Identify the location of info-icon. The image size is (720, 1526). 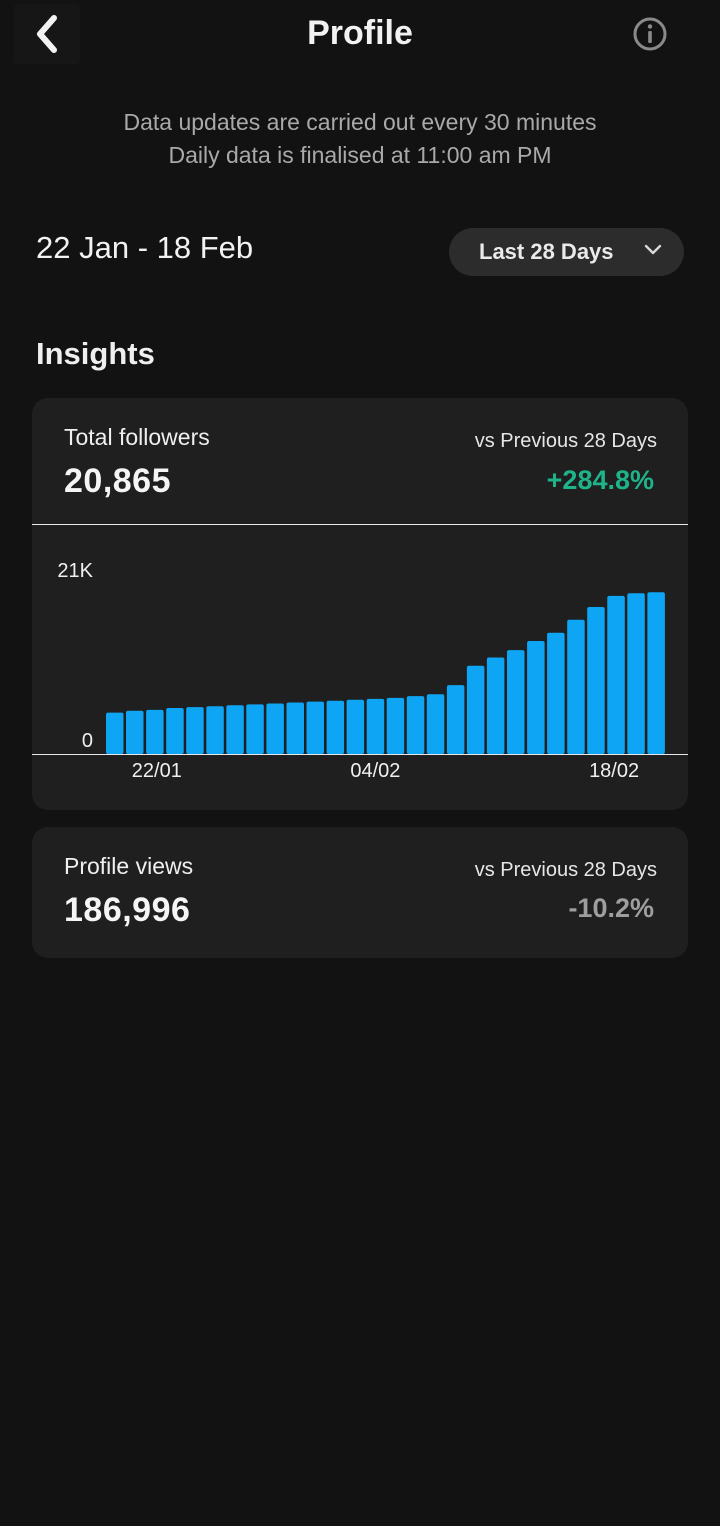
(650, 34).